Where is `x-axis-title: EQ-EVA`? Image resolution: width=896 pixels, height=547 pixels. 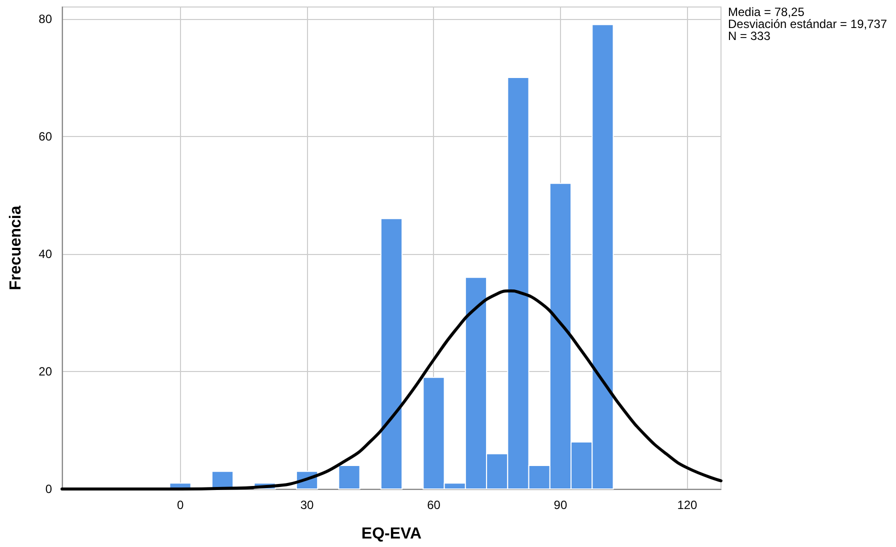
x-axis-title: EQ-EVA is located at coordinates (391, 534).